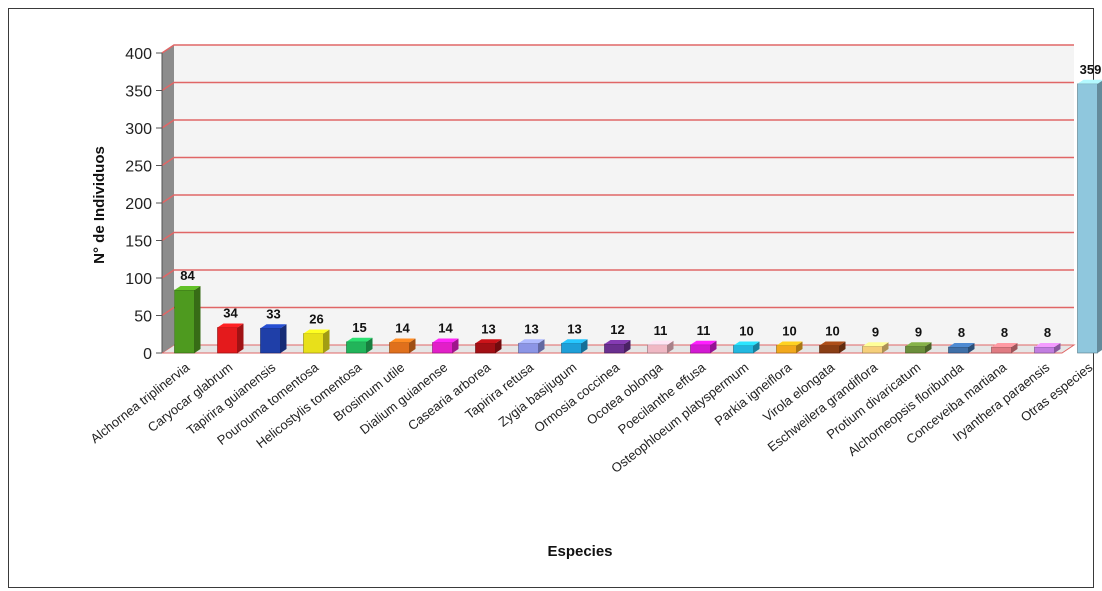 The width and height of the screenshot is (1102, 591). I want to click on y-tick-label: 50, so click(143, 317).